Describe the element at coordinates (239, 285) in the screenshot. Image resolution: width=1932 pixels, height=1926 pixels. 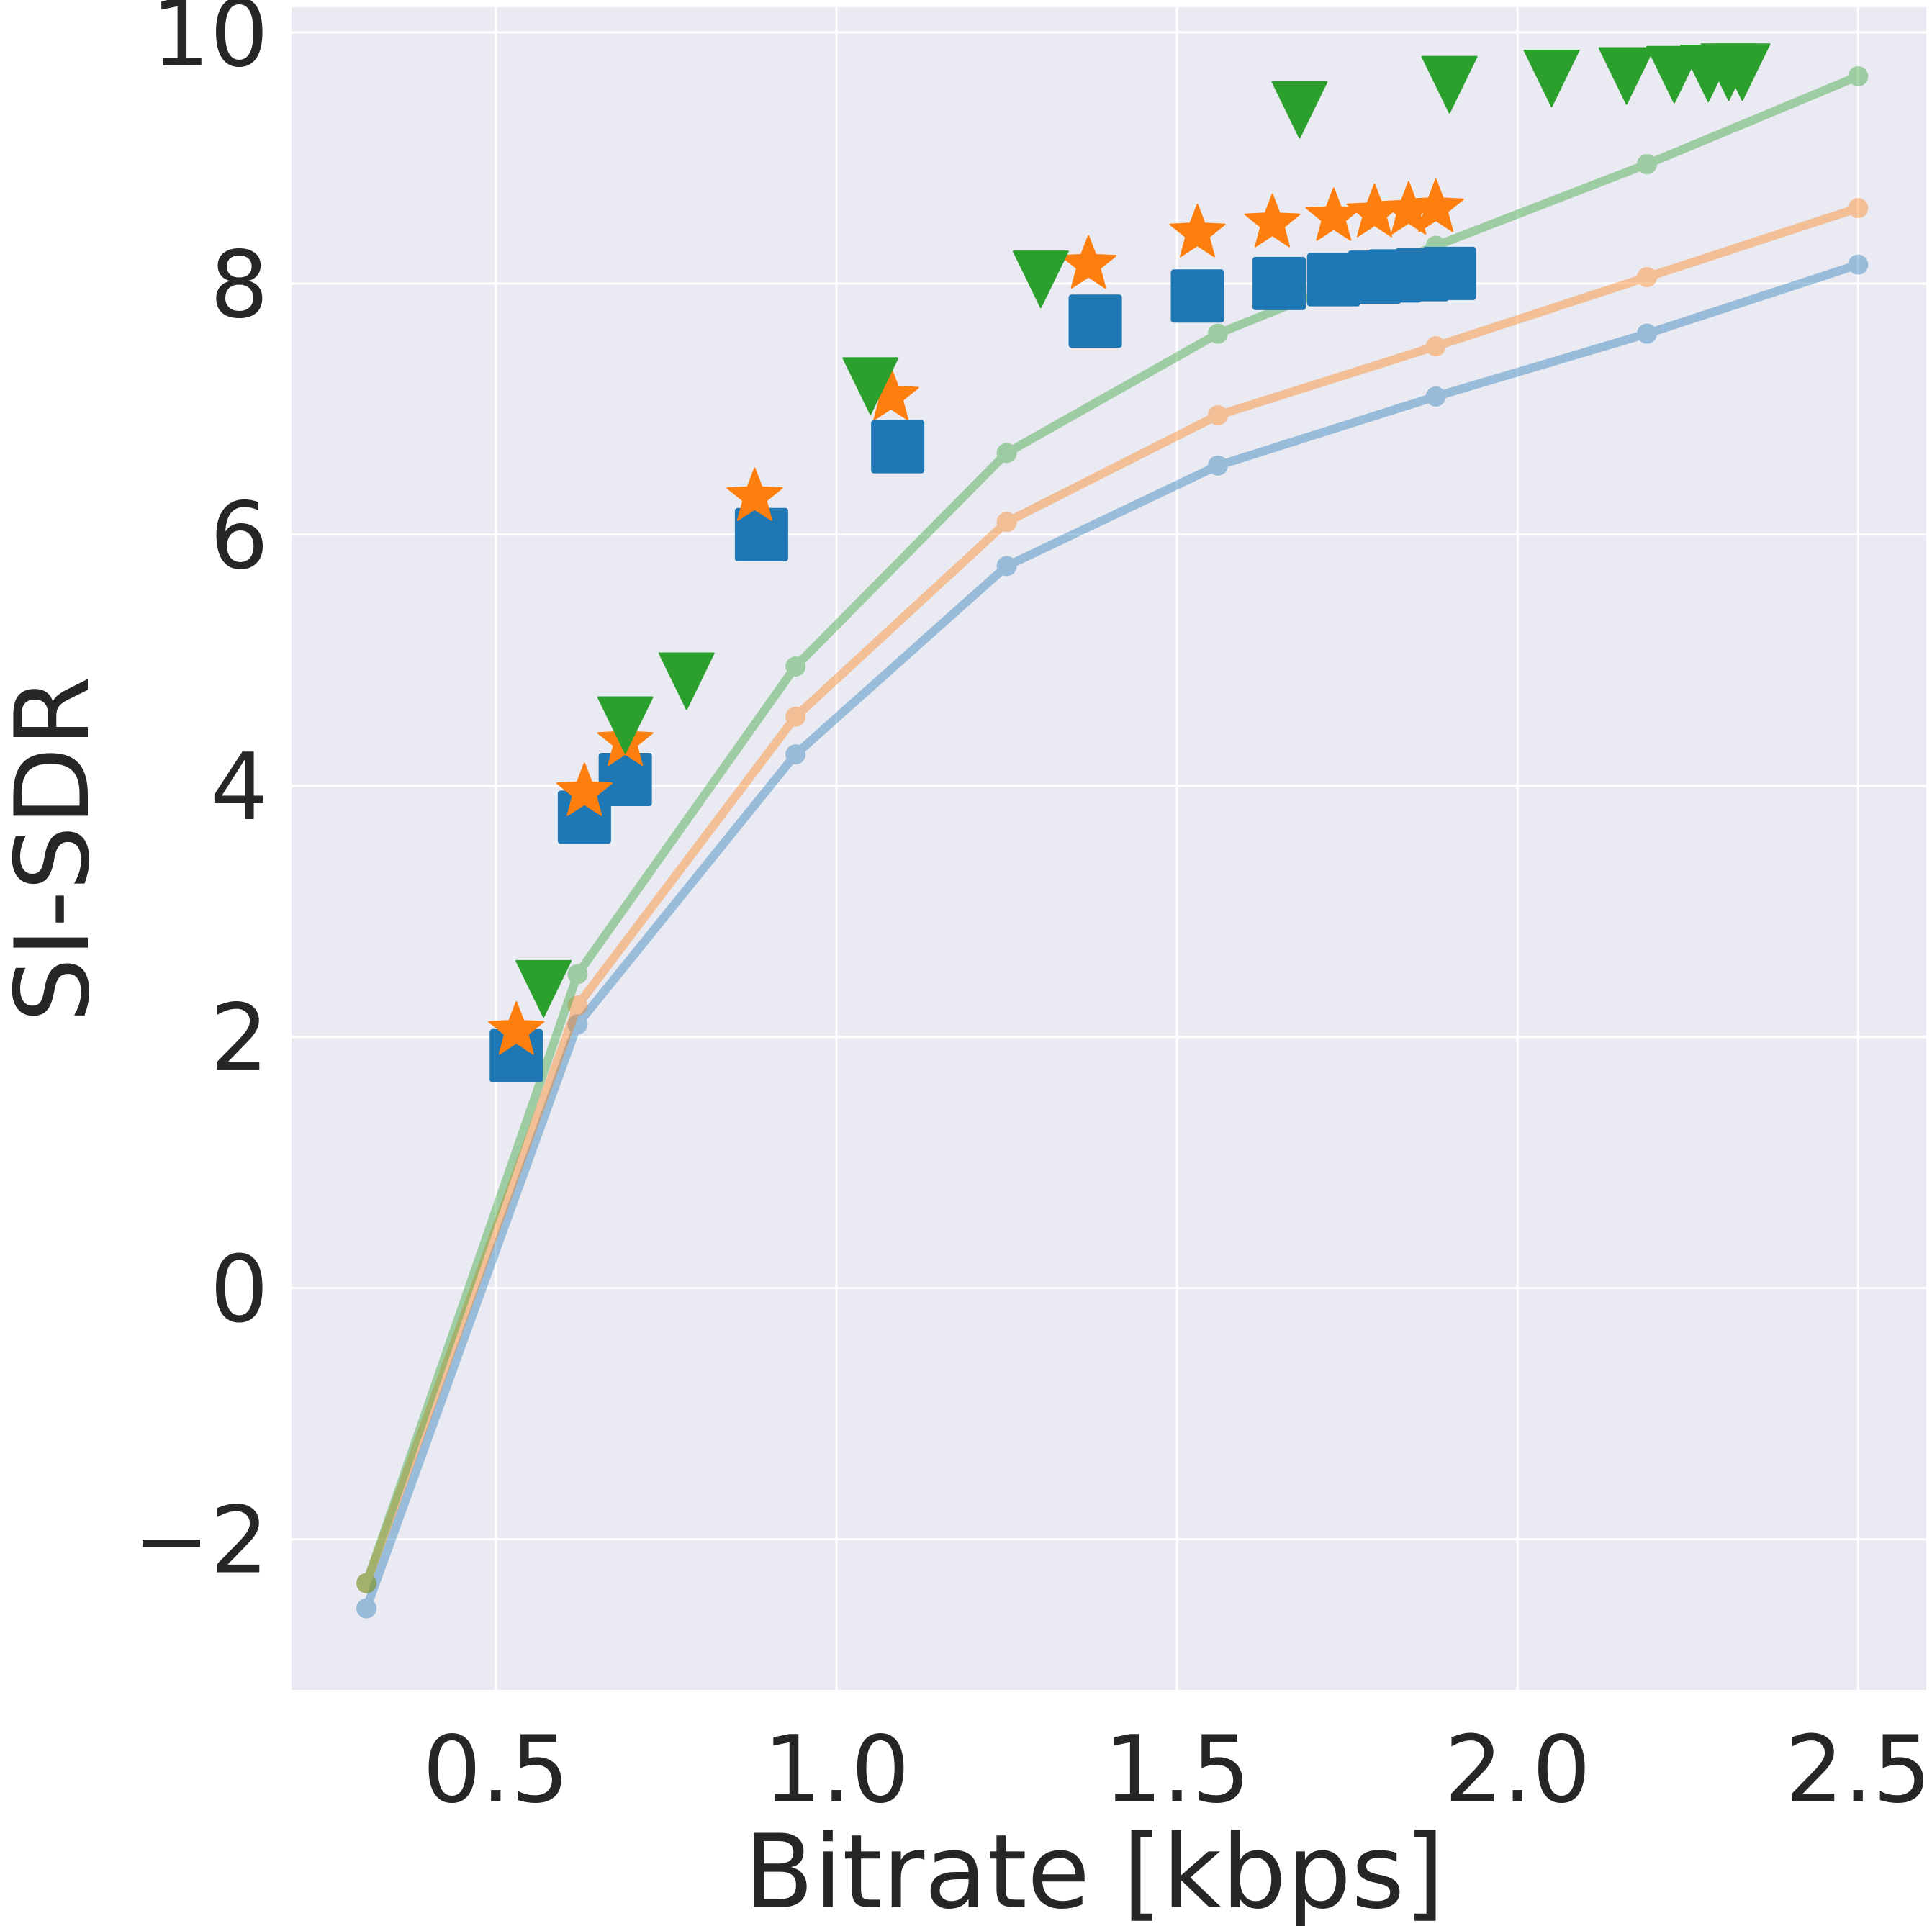
I see `y-tick-label: 8` at that location.